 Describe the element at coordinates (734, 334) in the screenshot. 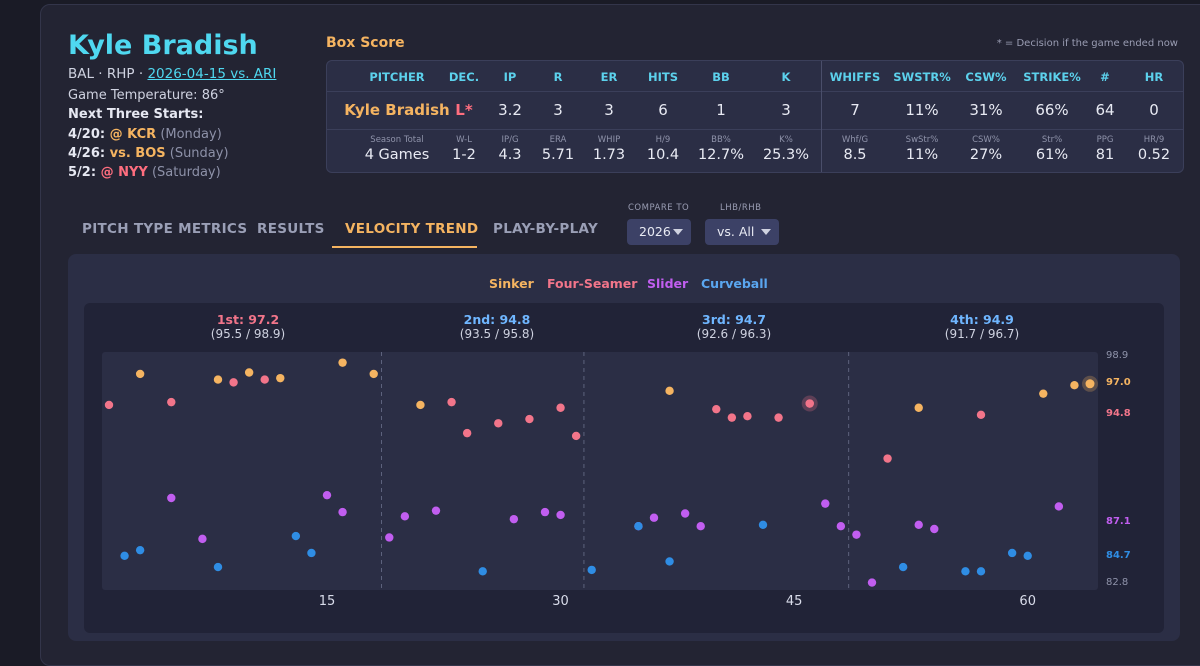

I see `inning-range: (92.6 / 96.3)` at that location.